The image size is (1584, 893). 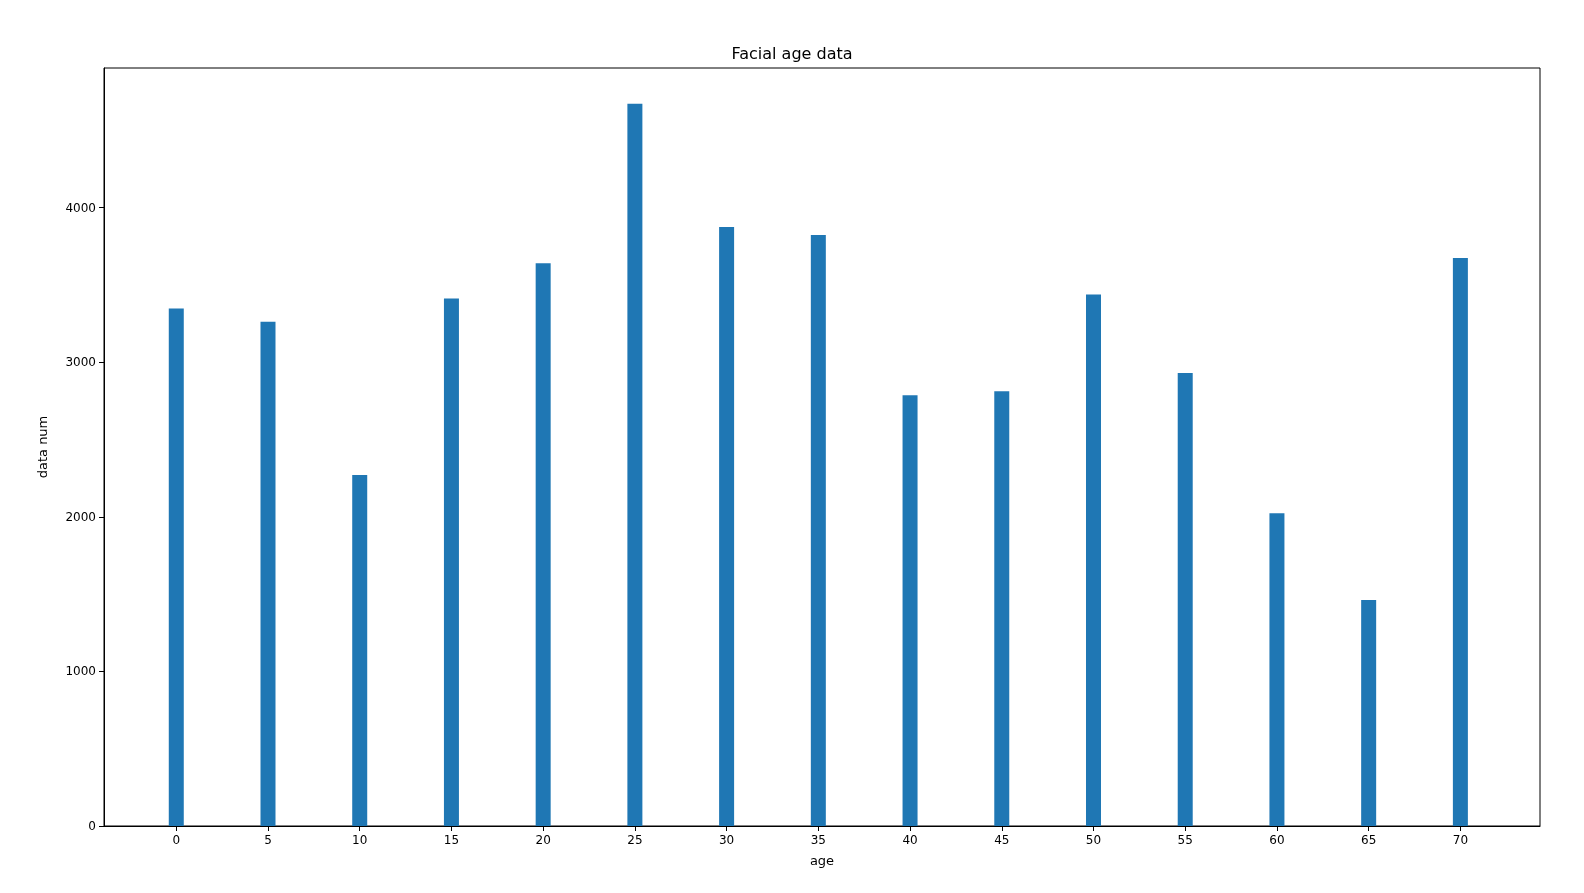 What do you see at coordinates (80, 207) in the screenshot?
I see `y-tick-label: 4000` at bounding box center [80, 207].